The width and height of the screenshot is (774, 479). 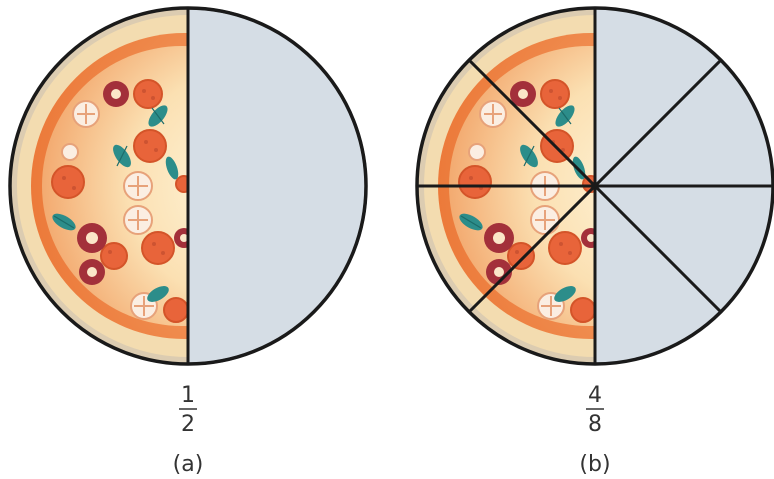 What do you see at coordinates (188, 424) in the screenshot?
I see `fraction-a-denominator: 2` at bounding box center [188, 424].